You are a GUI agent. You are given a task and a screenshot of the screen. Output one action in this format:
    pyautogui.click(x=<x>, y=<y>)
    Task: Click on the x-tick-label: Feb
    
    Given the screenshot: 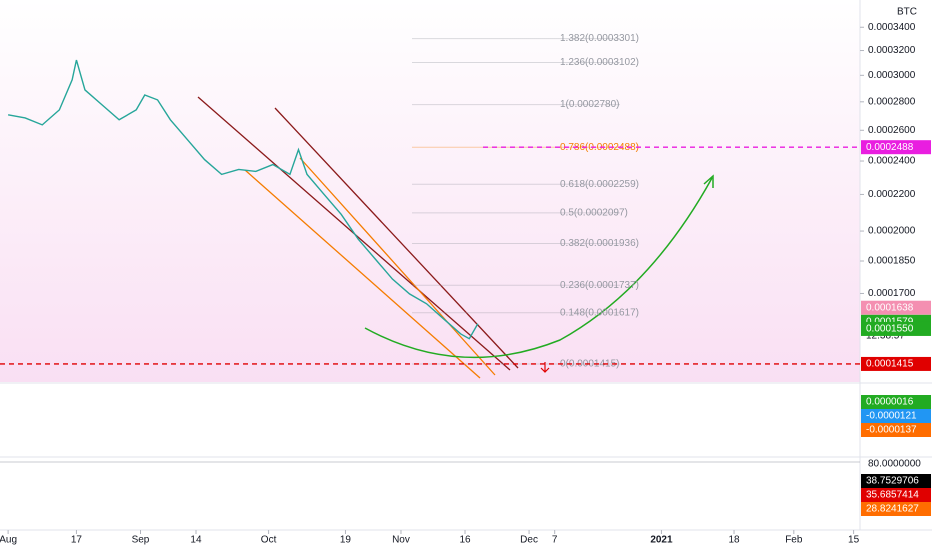 What is the action you would take?
    pyautogui.click(x=794, y=540)
    